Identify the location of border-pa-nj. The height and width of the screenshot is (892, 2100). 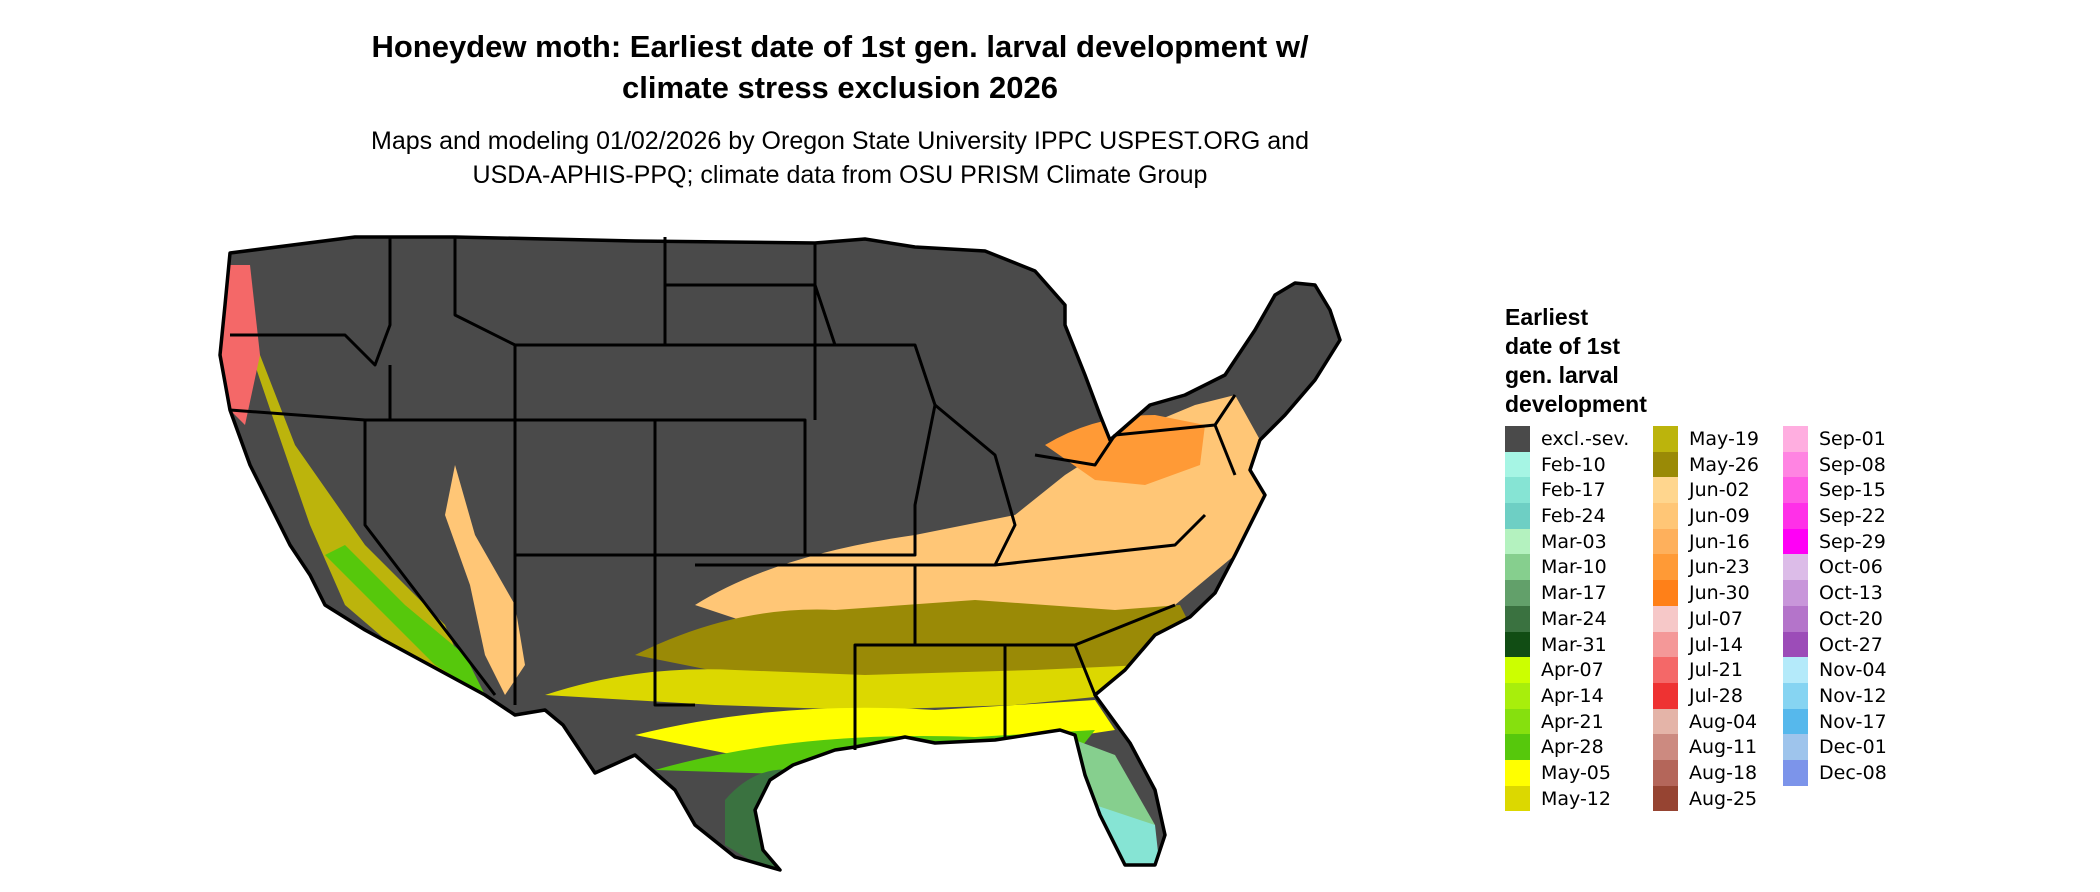
(1225, 450).